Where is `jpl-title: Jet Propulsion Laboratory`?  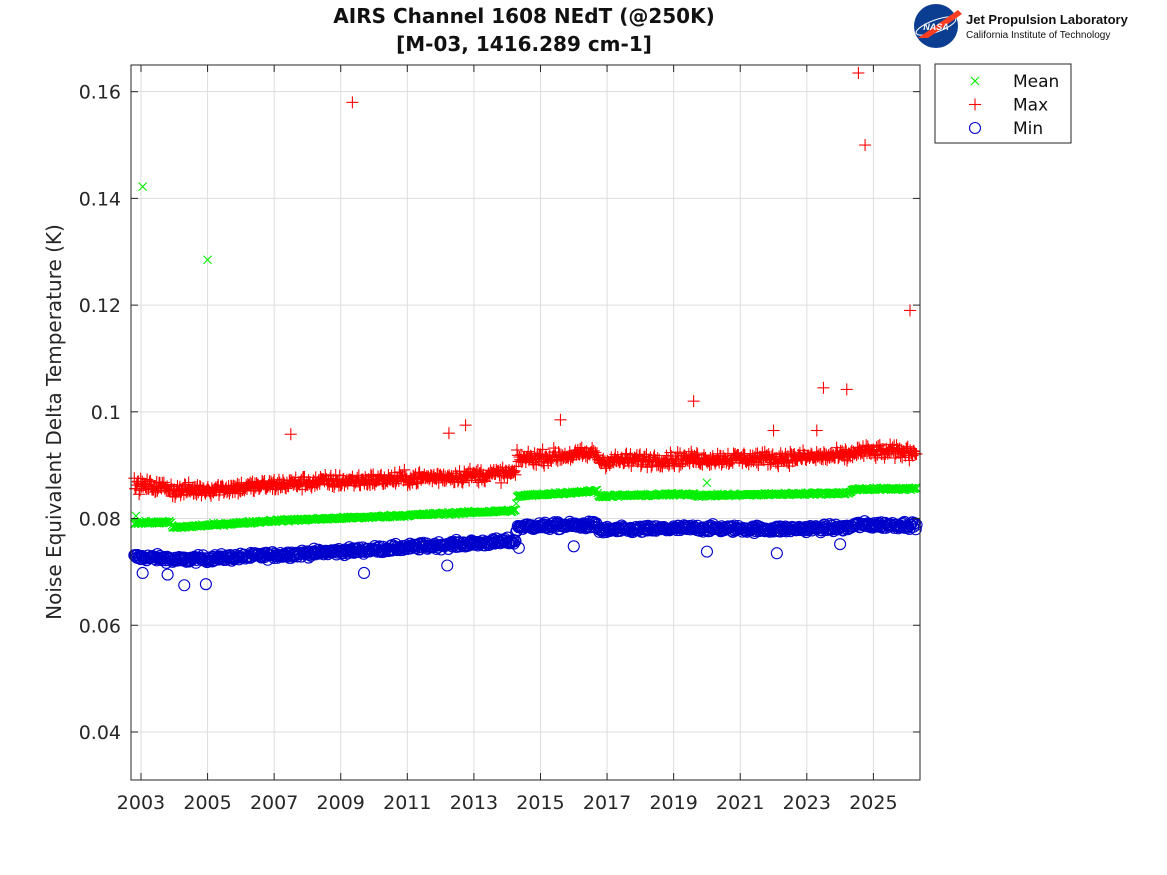 jpl-title: Jet Propulsion Laboratory is located at coordinates (1047, 19).